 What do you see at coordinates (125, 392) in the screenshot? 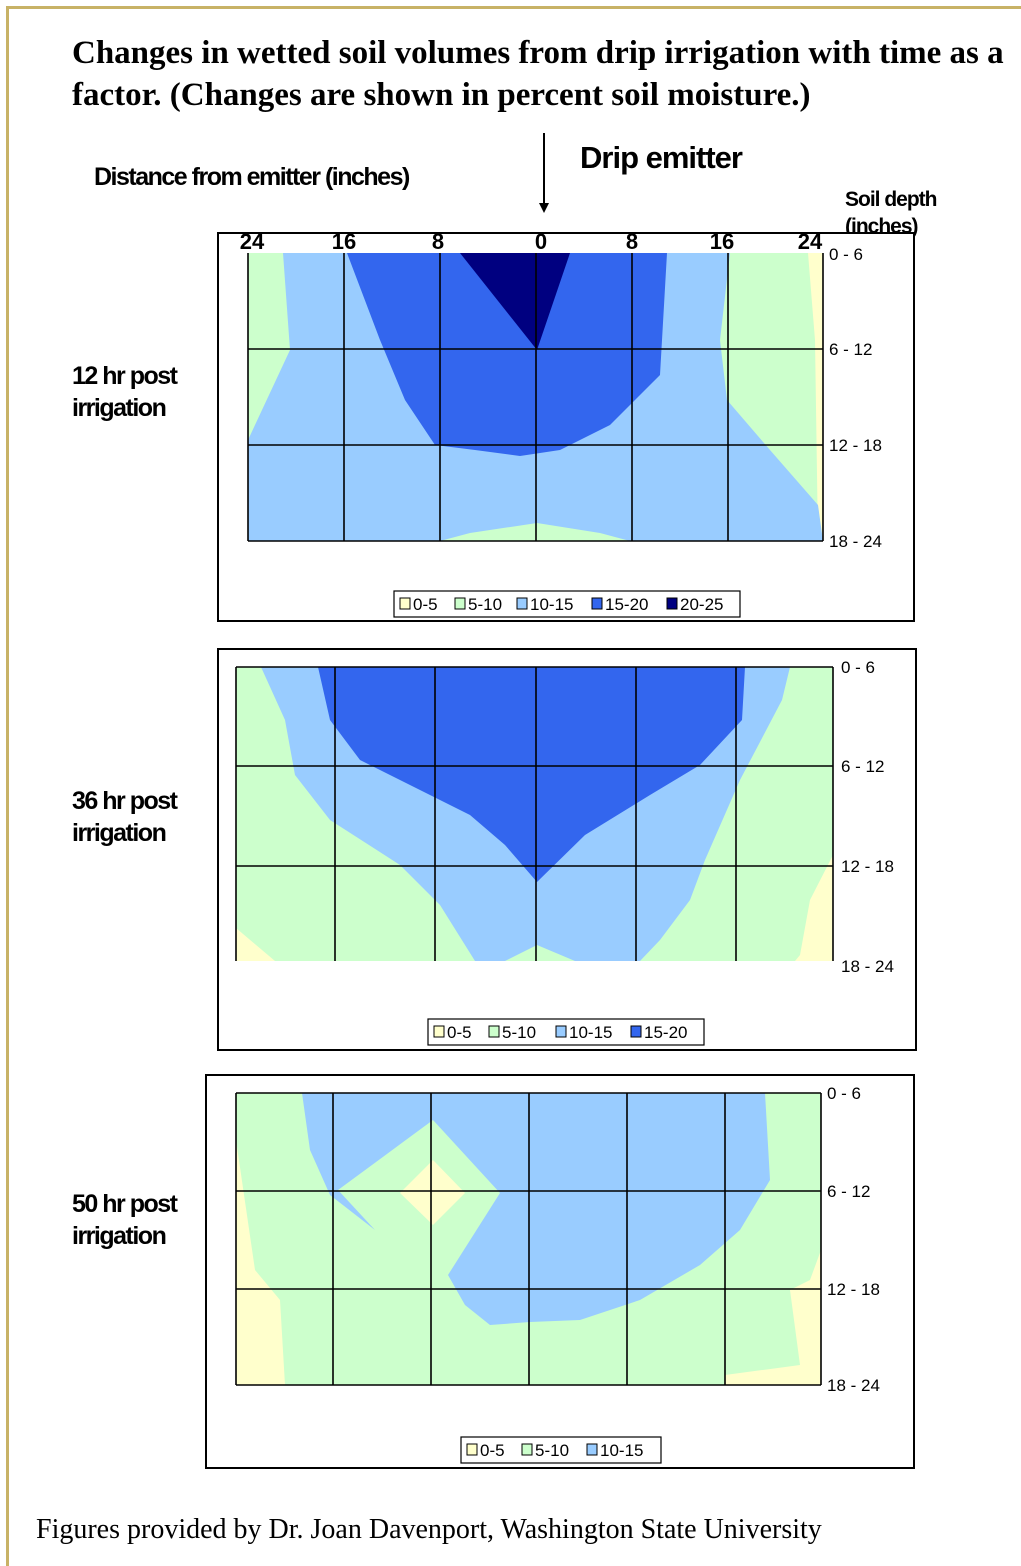
I see `panel-label-12hr: 12 hr post irrigation` at bounding box center [125, 392].